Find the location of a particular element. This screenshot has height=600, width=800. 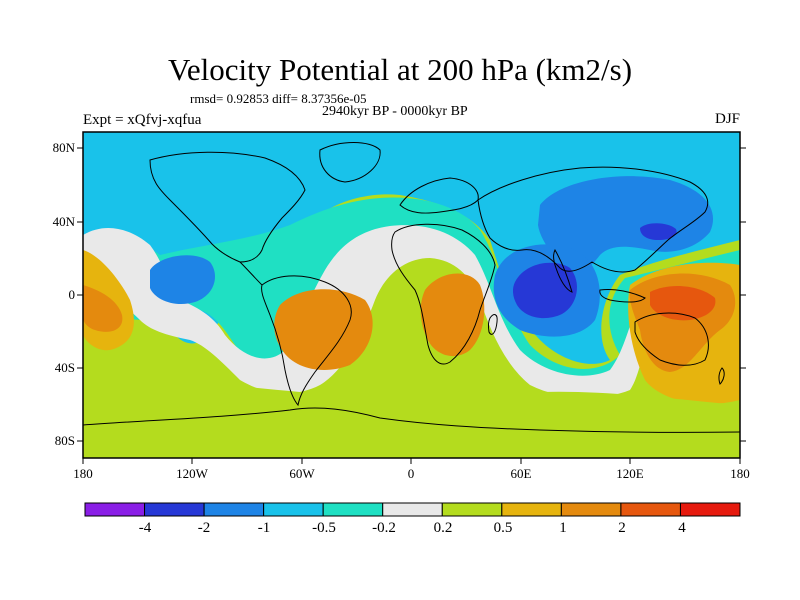

colorbar-label: 0.2 is located at coordinates (443, 528).